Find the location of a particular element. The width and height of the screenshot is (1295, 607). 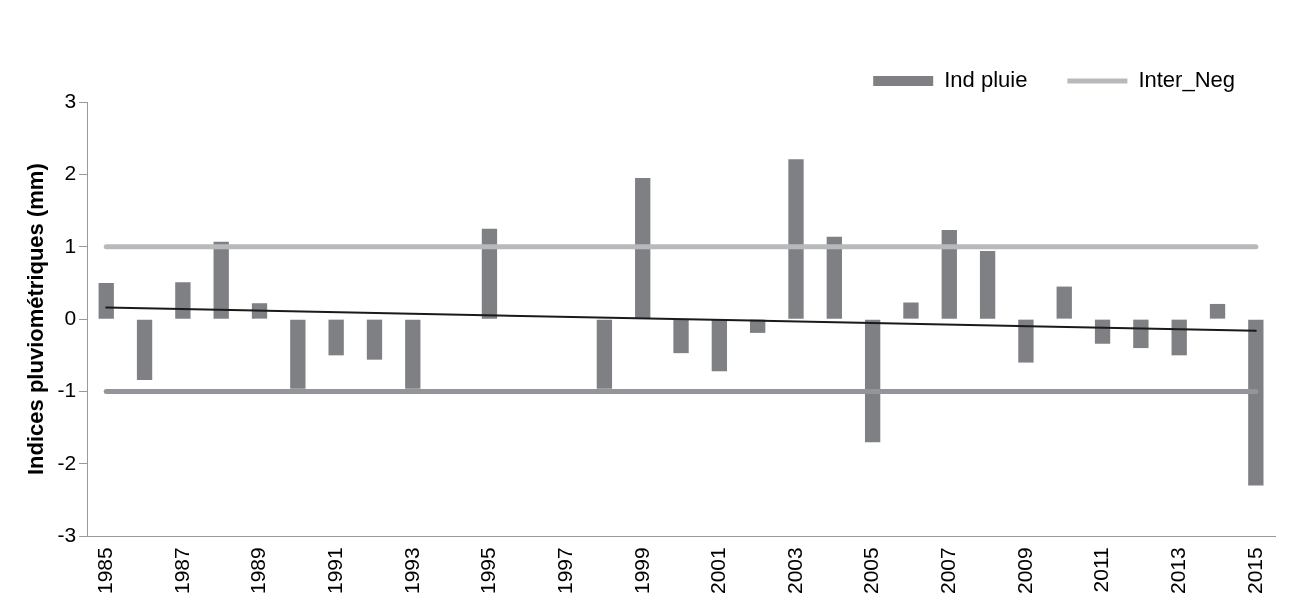

x-tick-label: 1989 is located at coordinates (258, 570).